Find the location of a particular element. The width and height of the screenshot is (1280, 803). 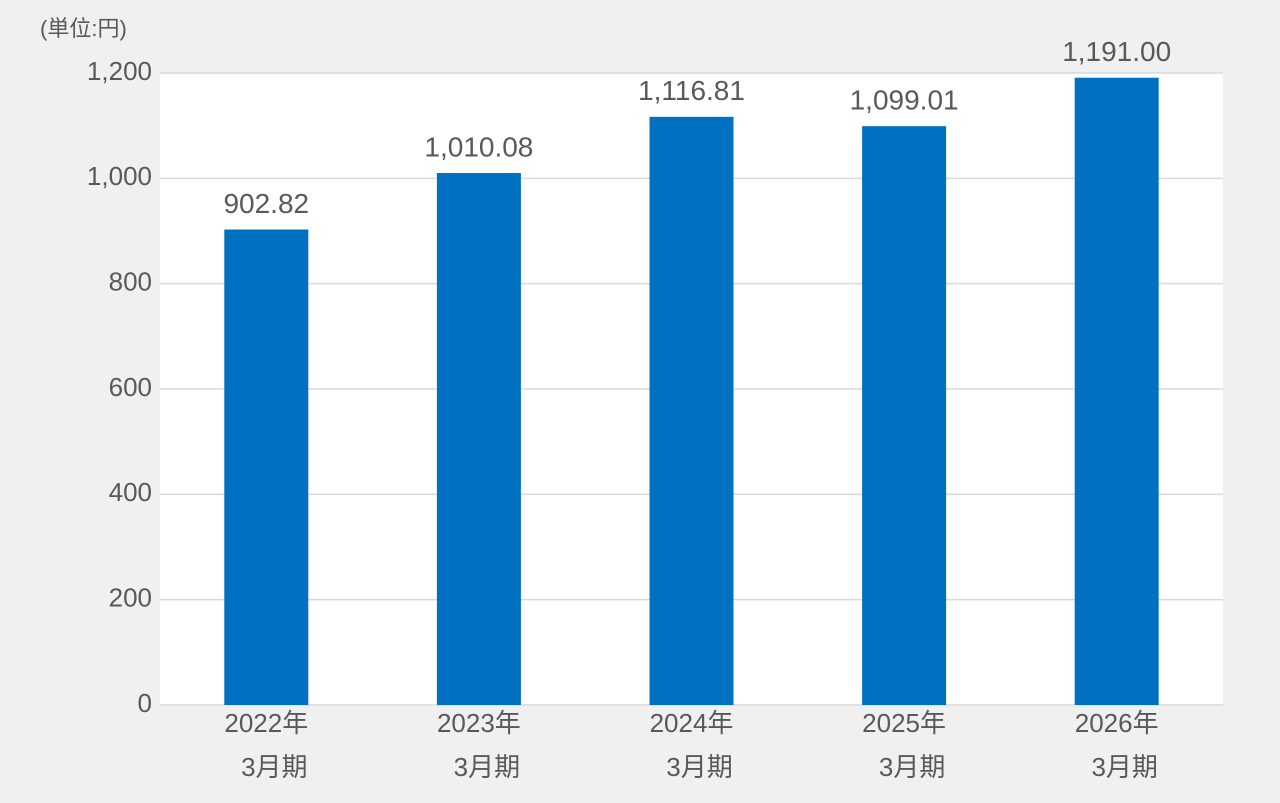

y-tick-label: 200 is located at coordinates (130, 598).